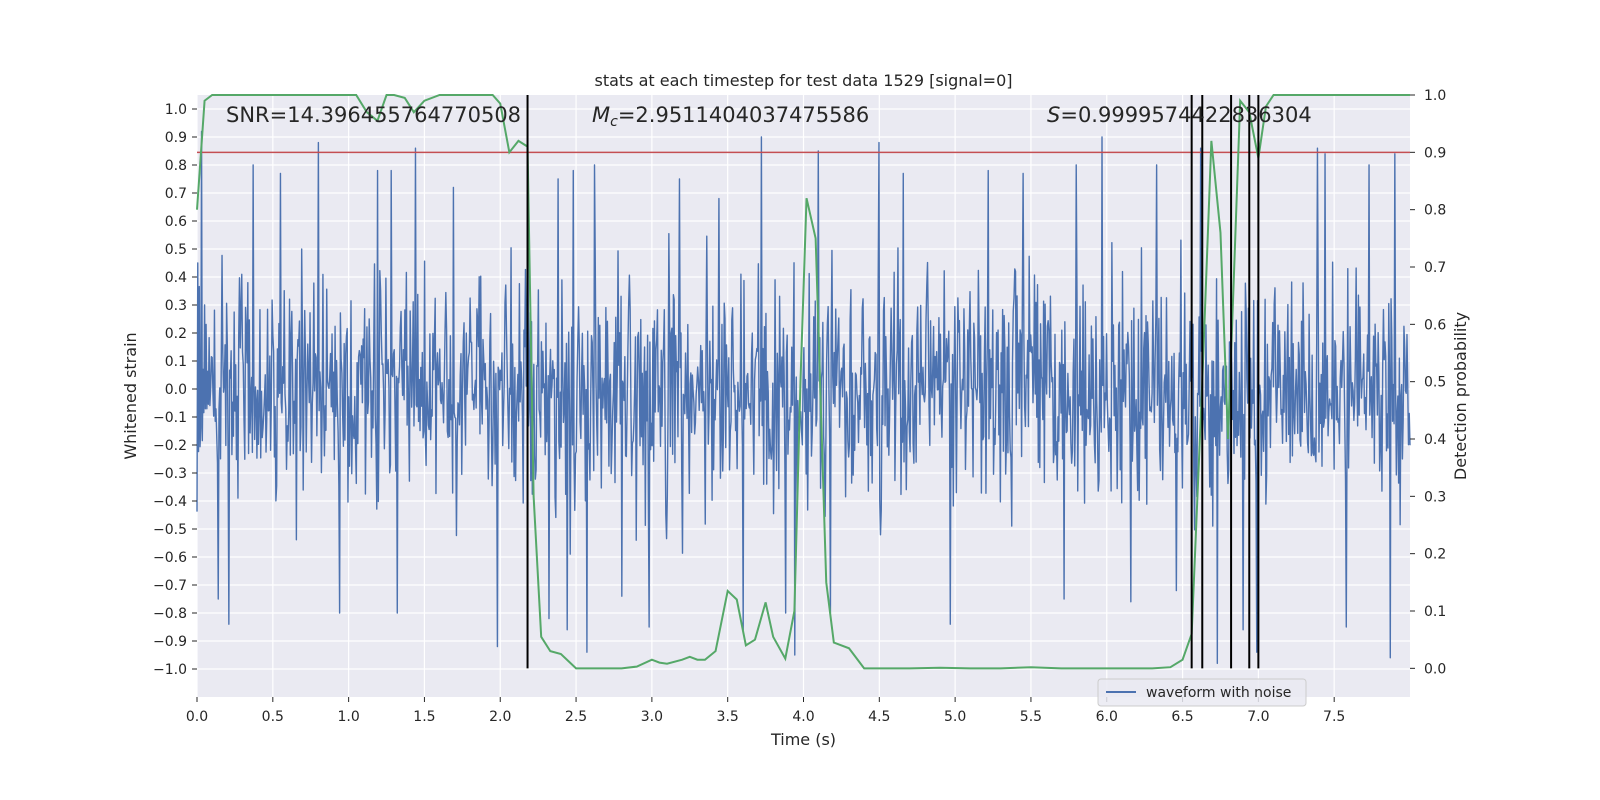 This screenshot has height=800, width=1600. I want to click on y-right-tick-label: 0.8, so click(1435, 211).